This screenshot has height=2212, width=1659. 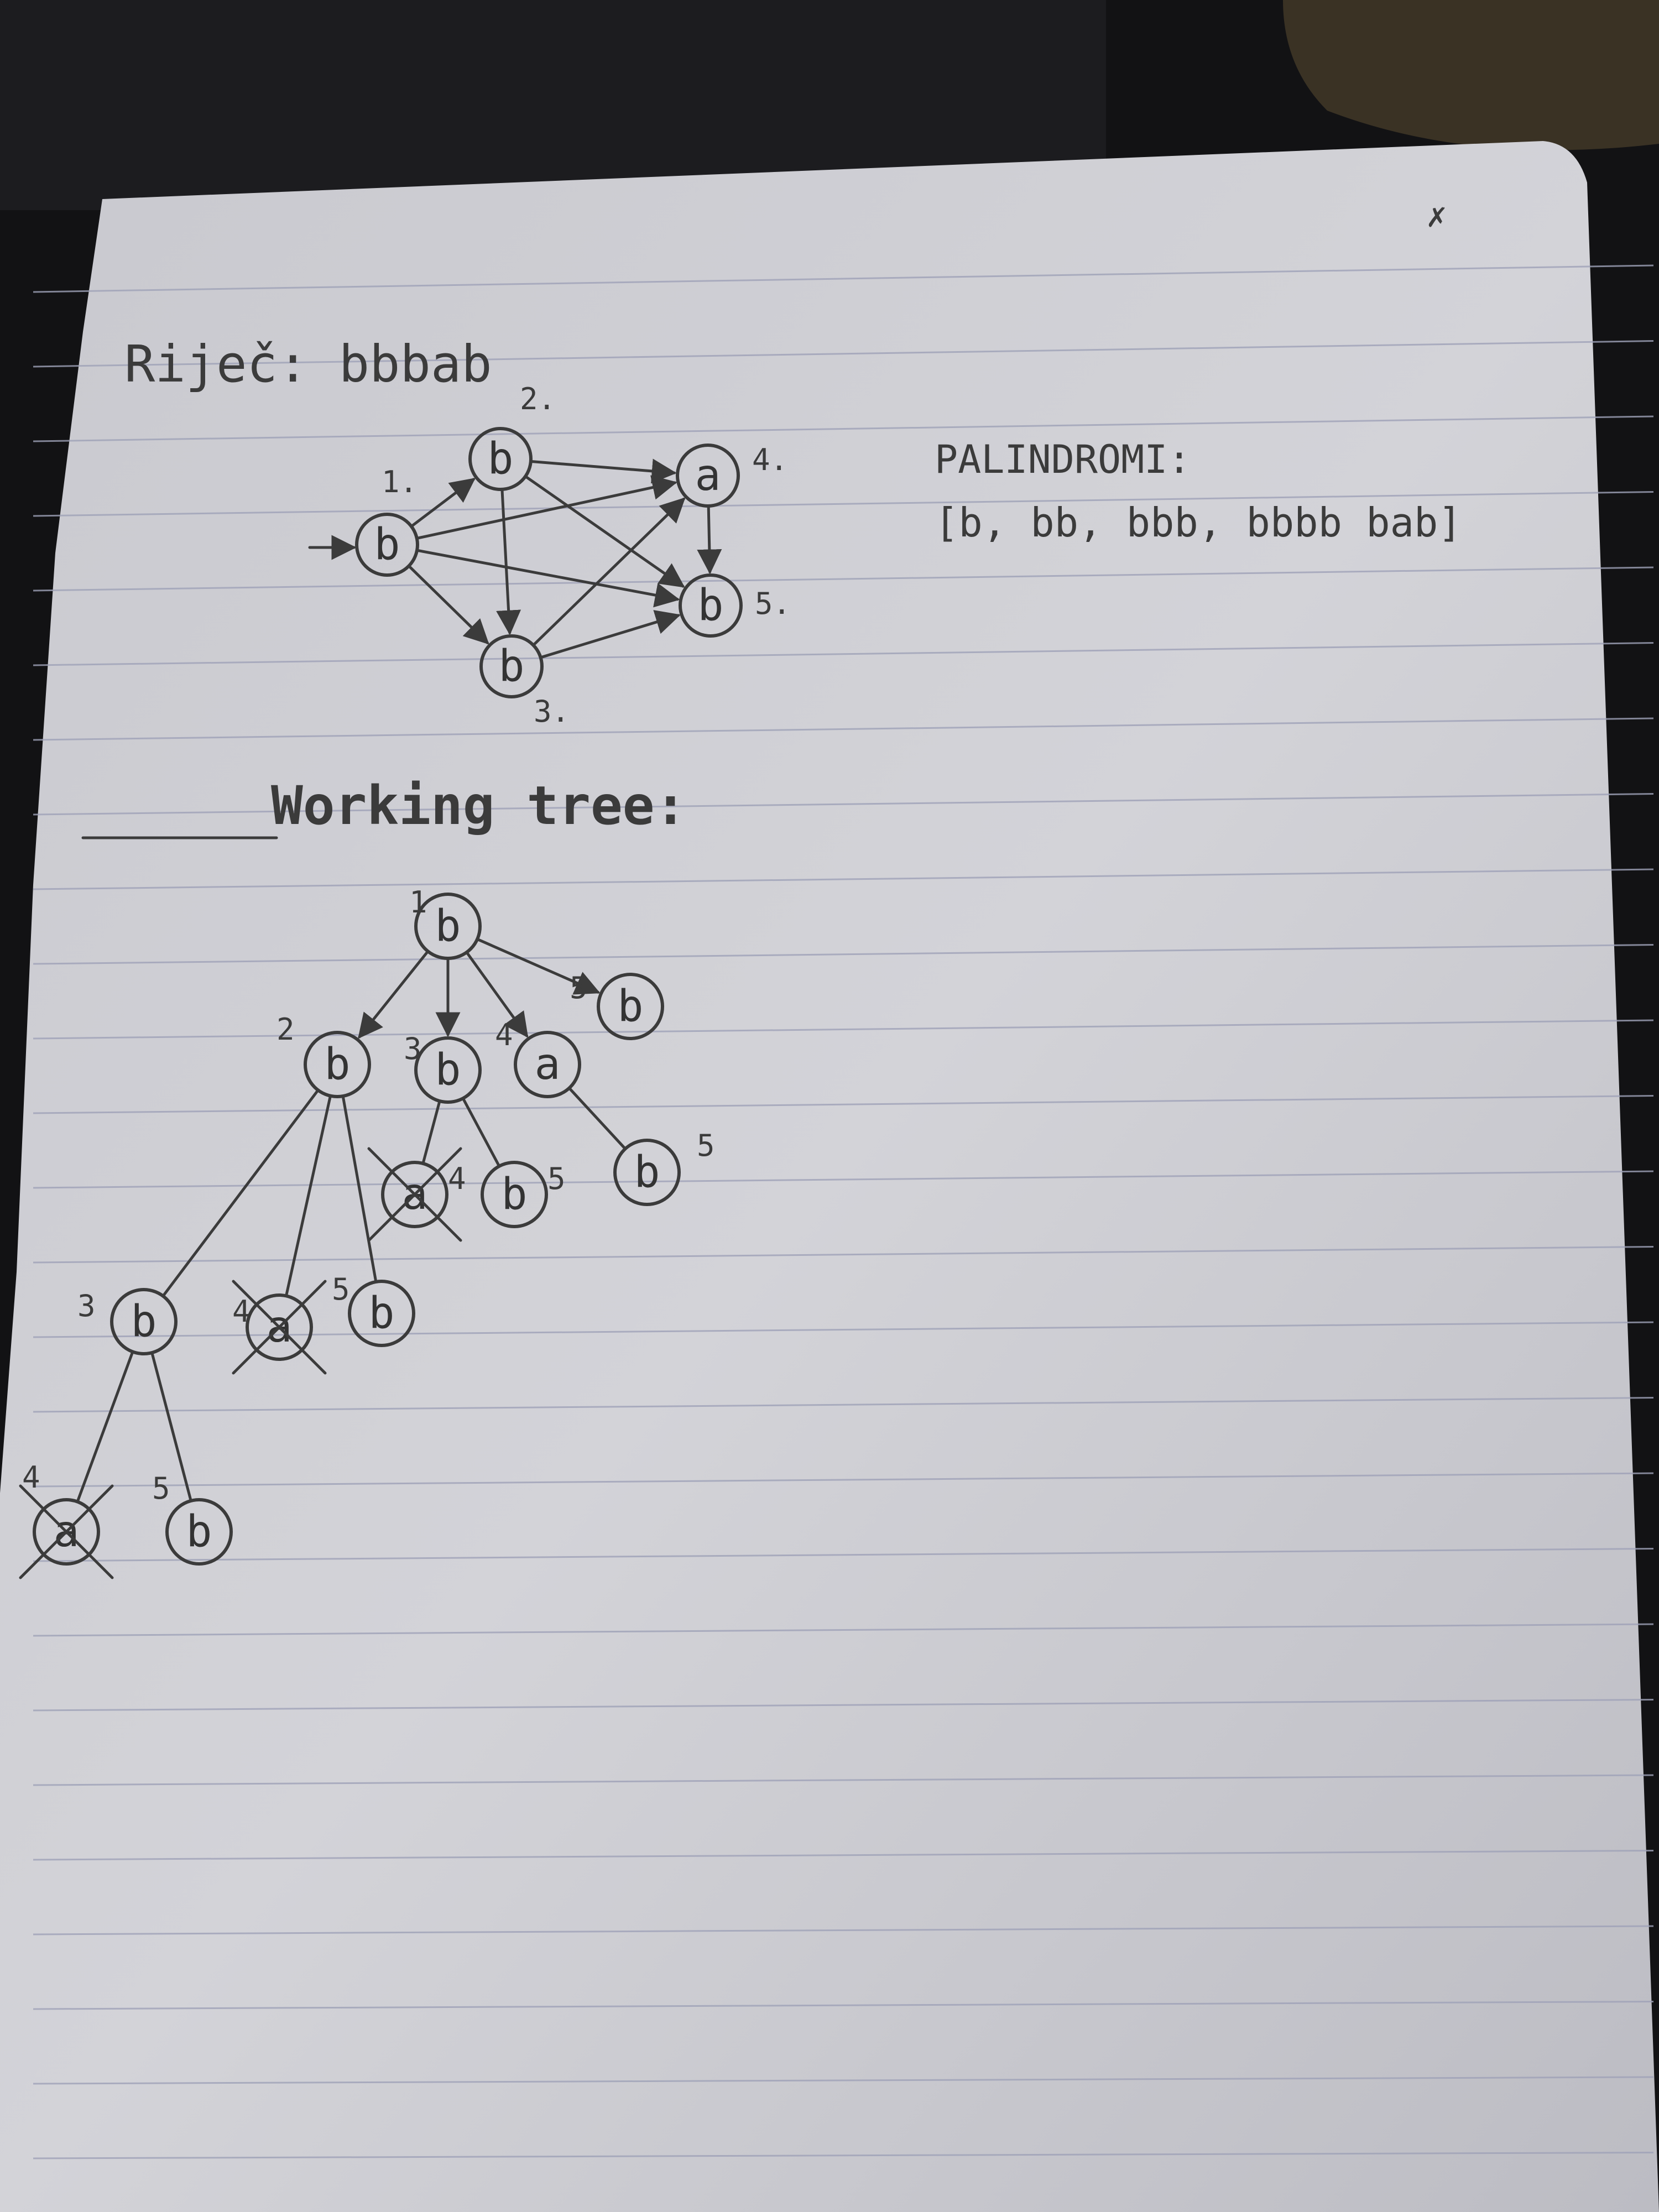 What do you see at coordinates (1437, 215) in the screenshot?
I see `corner-mark: ✗` at bounding box center [1437, 215].